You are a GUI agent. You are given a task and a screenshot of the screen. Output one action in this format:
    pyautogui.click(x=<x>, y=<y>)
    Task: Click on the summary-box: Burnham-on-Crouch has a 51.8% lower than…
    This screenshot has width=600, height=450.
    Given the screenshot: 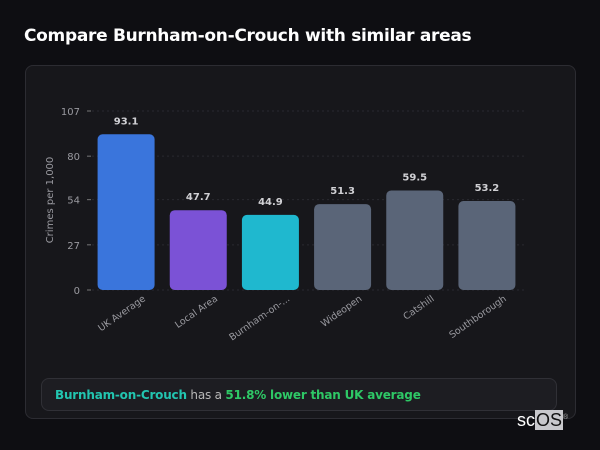 What is the action you would take?
    pyautogui.click(x=299, y=394)
    